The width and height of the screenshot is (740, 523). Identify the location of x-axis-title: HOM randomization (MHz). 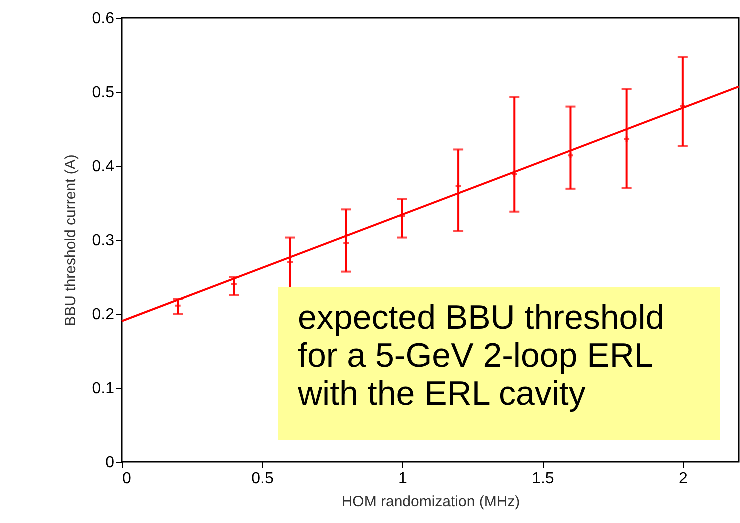
(431, 502).